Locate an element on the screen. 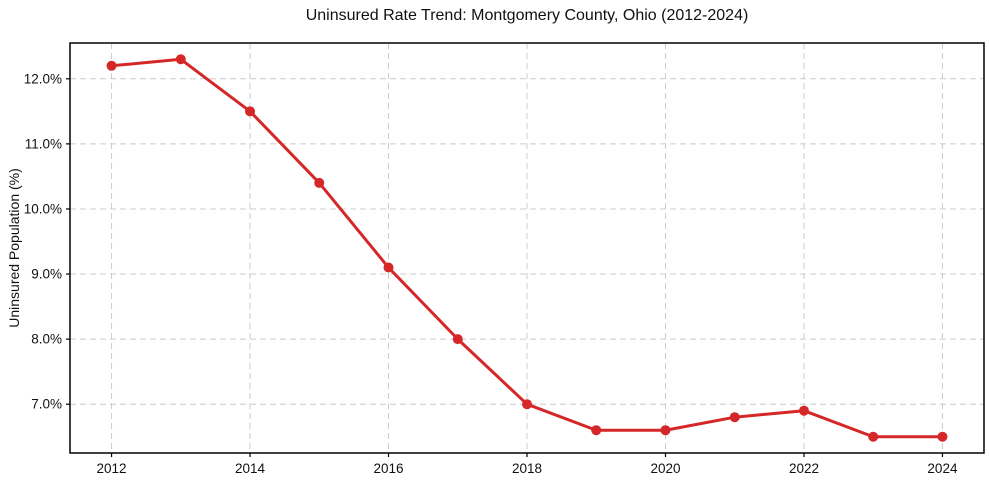  y-tick-label: 10.0% is located at coordinates (43, 208).